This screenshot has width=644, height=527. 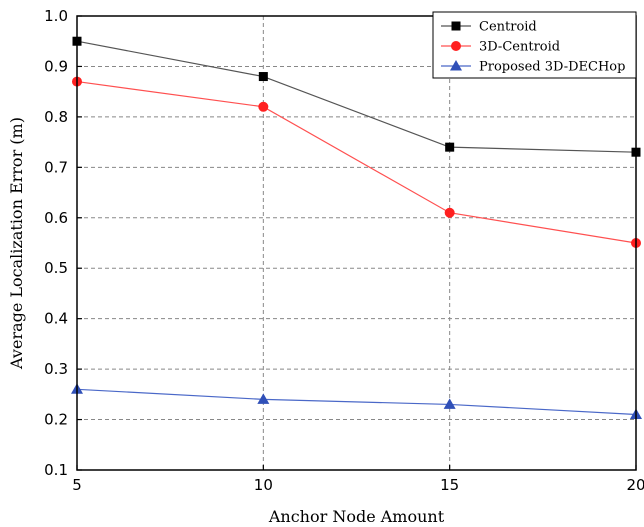 I want to click on x-tick-label: 5, so click(x=77, y=485).